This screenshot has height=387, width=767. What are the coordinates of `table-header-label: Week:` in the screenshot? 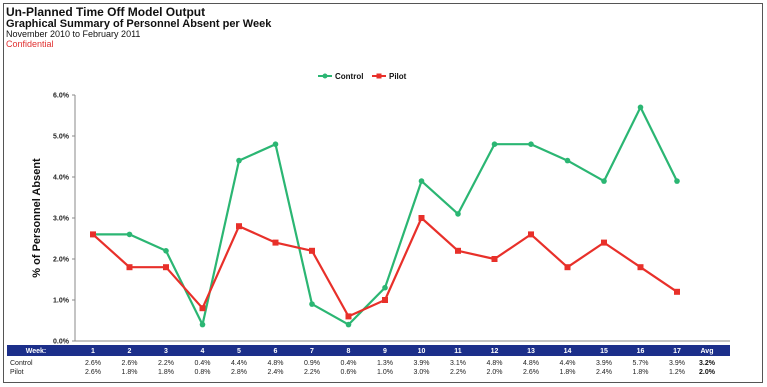 It's located at (36, 351).